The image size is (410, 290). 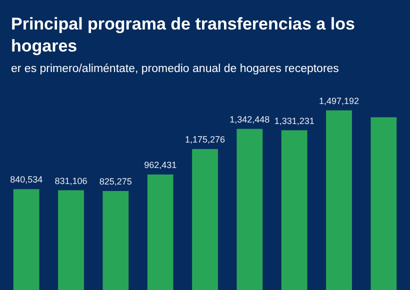 What do you see at coordinates (250, 119) in the screenshot?
I see `data-label: 1,342,448` at bounding box center [250, 119].